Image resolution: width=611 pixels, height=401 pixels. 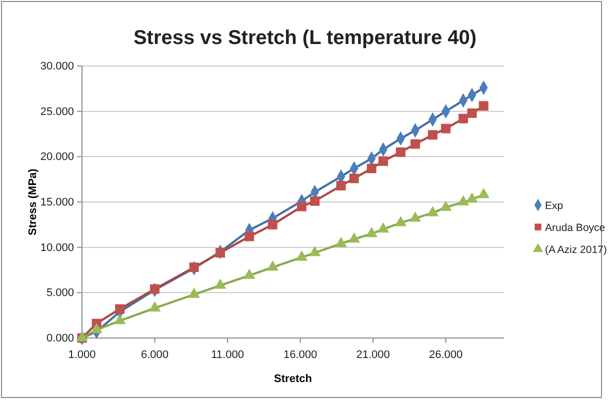 What do you see at coordinates (57, 66) in the screenshot?
I see `y-tick-label: 30.000` at bounding box center [57, 66].